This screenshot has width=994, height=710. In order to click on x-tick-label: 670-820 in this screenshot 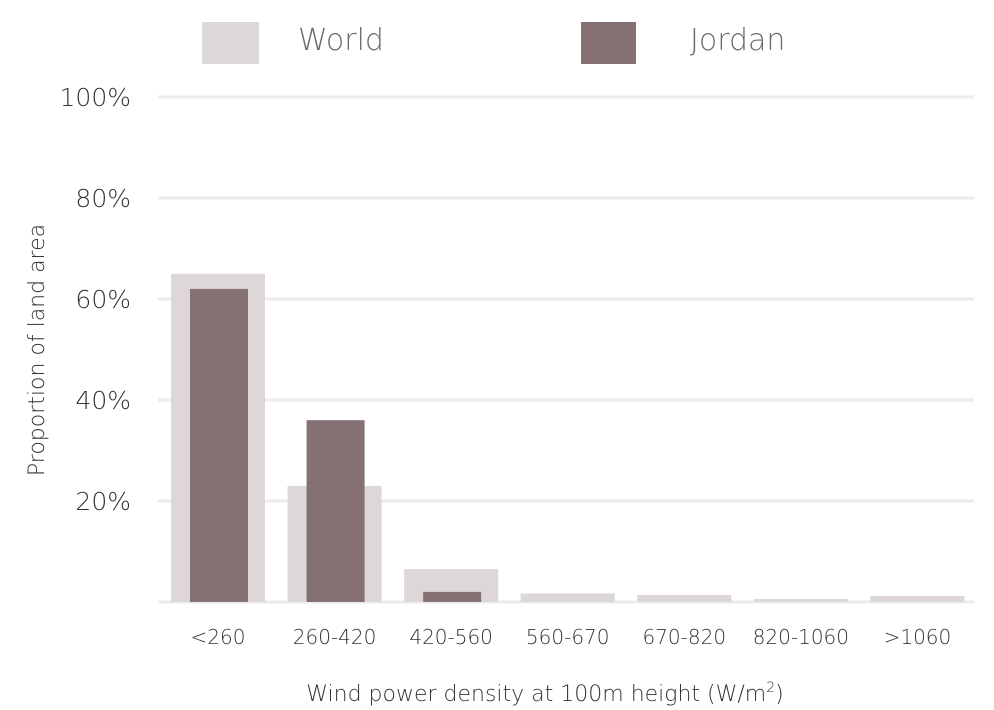, I will do `click(684, 637)`.